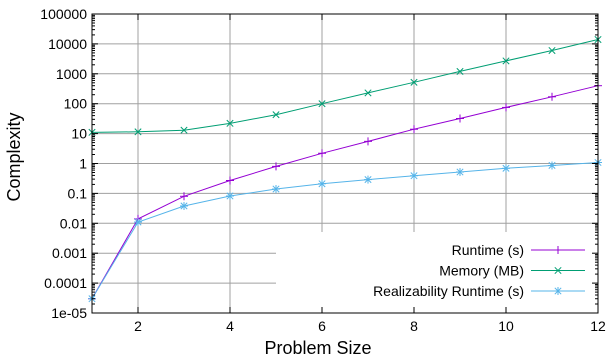  I want to click on x-tick-label: 12, so click(598, 326).